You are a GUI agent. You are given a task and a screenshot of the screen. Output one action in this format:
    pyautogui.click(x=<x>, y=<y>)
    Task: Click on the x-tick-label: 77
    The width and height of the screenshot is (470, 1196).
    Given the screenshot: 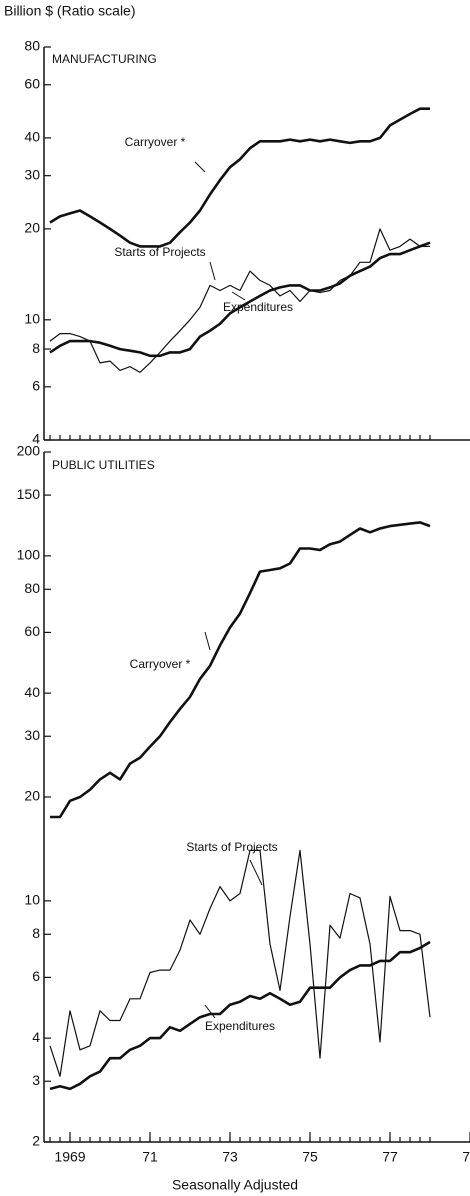 What is the action you would take?
    pyautogui.click(x=390, y=1157)
    